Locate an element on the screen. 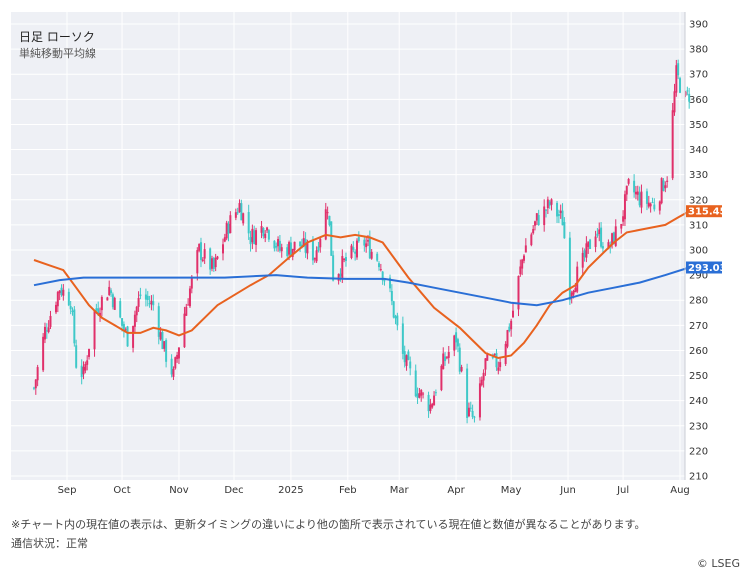 This screenshot has width=752, height=583. y-tick-label: 290 is located at coordinates (698, 276).